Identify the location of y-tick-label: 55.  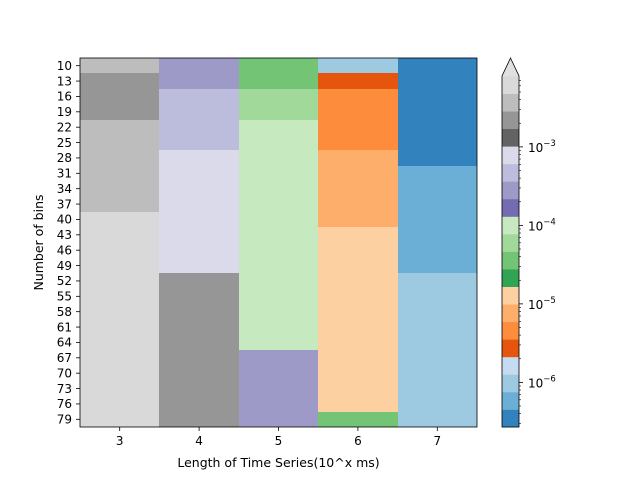
(64, 297).